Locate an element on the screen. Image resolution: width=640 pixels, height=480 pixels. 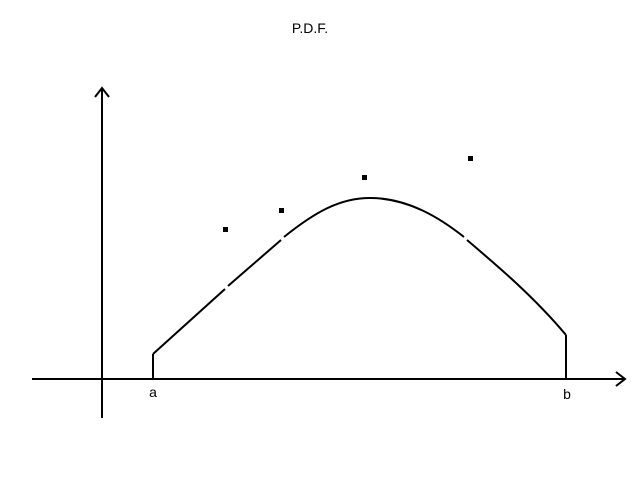
diagram-title: P.D.F. is located at coordinates (310, 28).